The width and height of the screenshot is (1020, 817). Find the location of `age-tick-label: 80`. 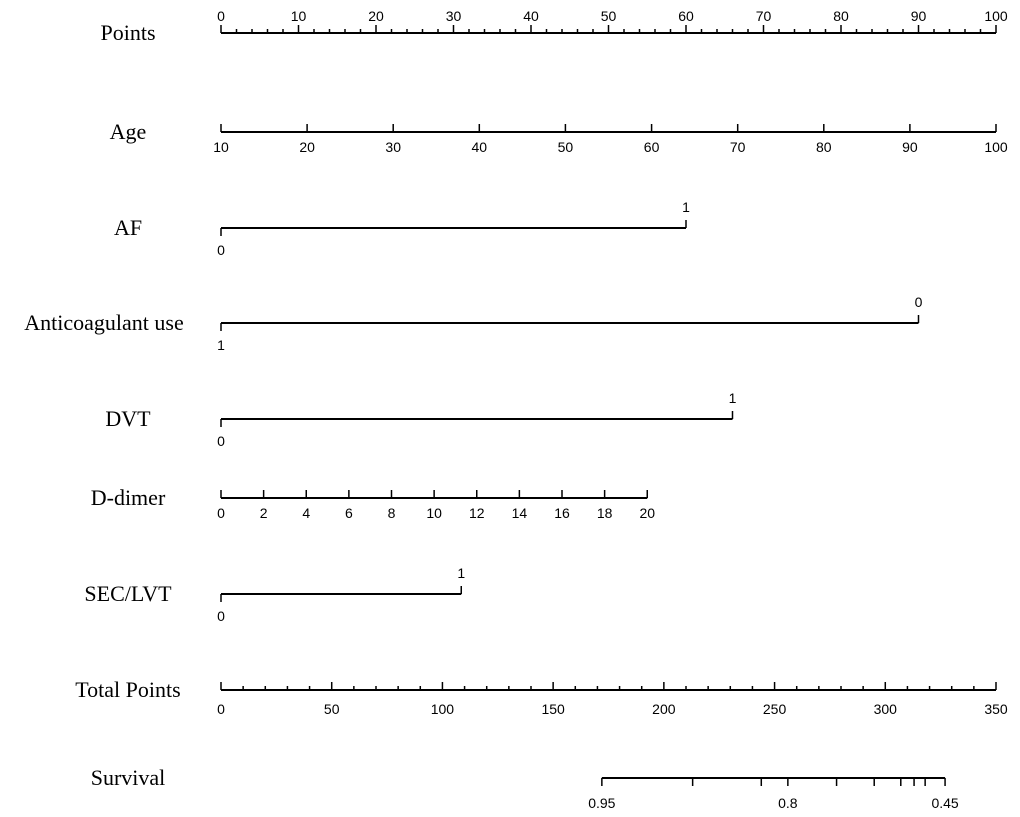

age-tick-label: 80 is located at coordinates (824, 147).